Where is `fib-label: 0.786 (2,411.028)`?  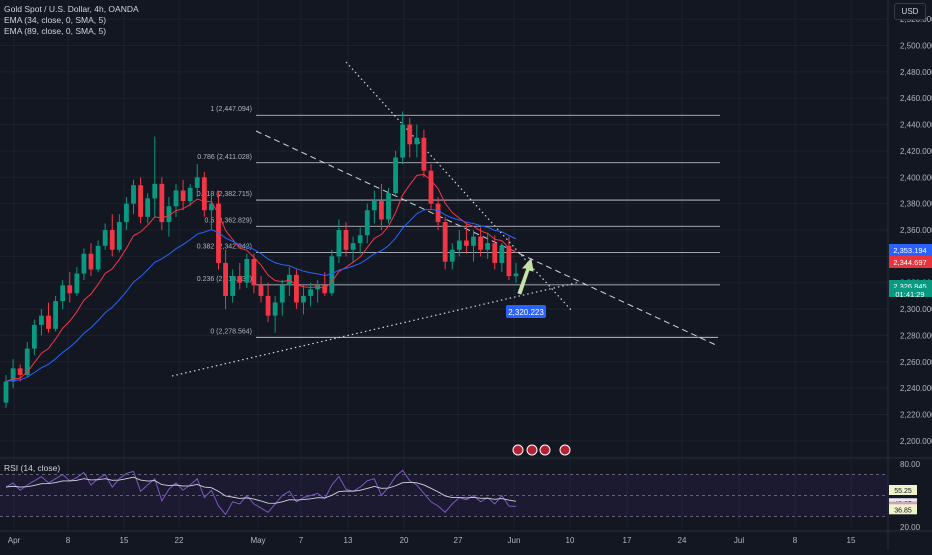
fib-label: 0.786 (2,411.028) is located at coordinates (224, 157).